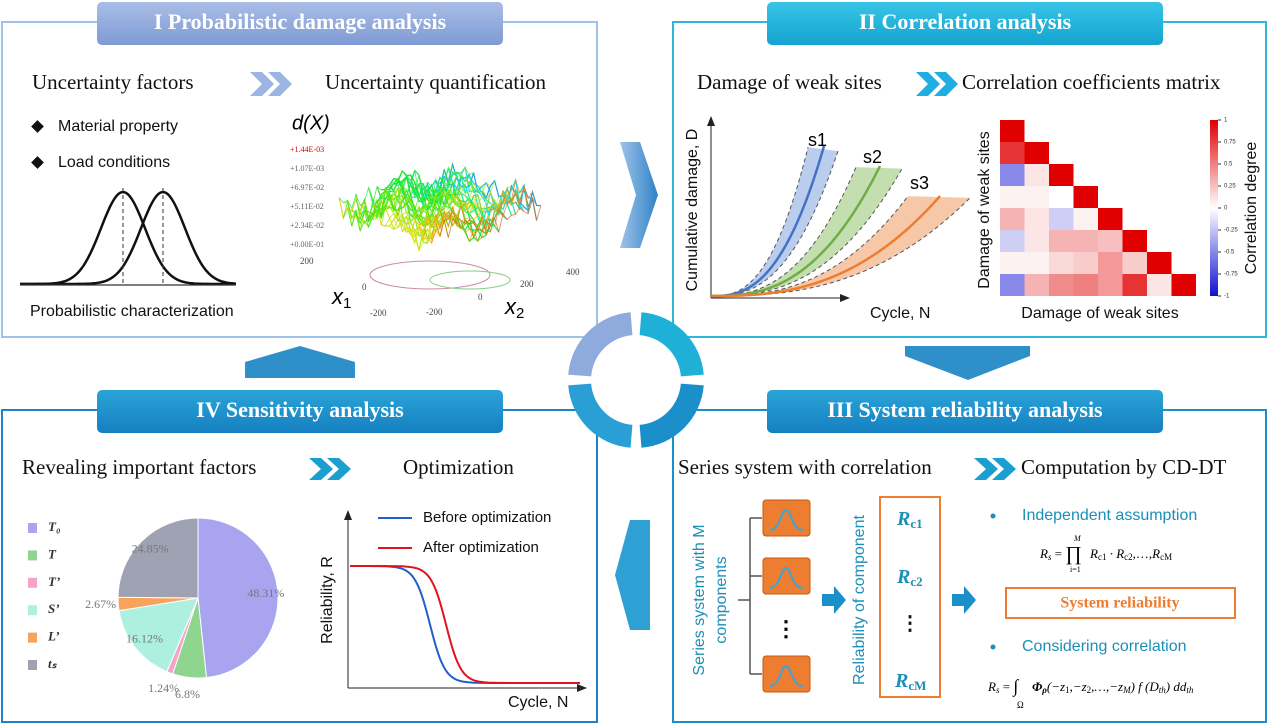 The height and width of the screenshot is (726, 1269). What do you see at coordinates (900, 313) in the screenshot?
I see `axis-label: Cycle, N` at bounding box center [900, 313].